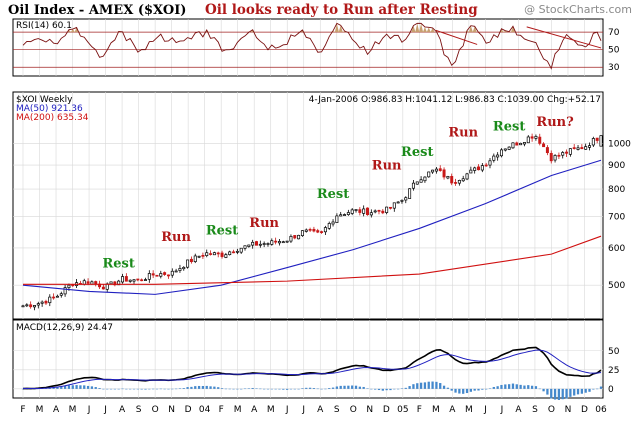  What do you see at coordinates (205, 410) in the screenshot?
I see `x-tick-label: 04` at bounding box center [205, 410].